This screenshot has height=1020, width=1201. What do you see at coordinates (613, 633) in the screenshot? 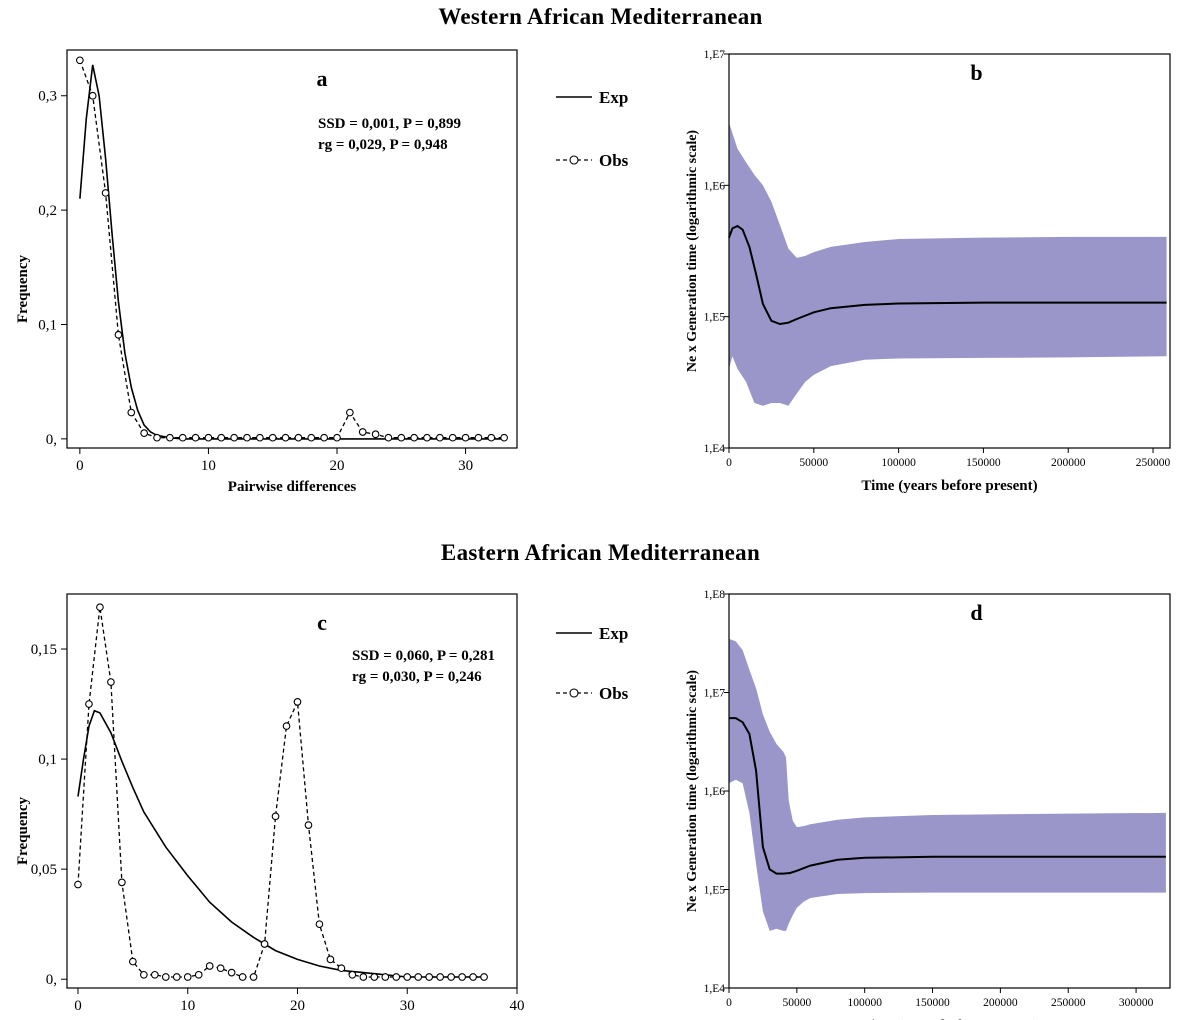
I see `legend-exp-label: Exp` at bounding box center [613, 633].